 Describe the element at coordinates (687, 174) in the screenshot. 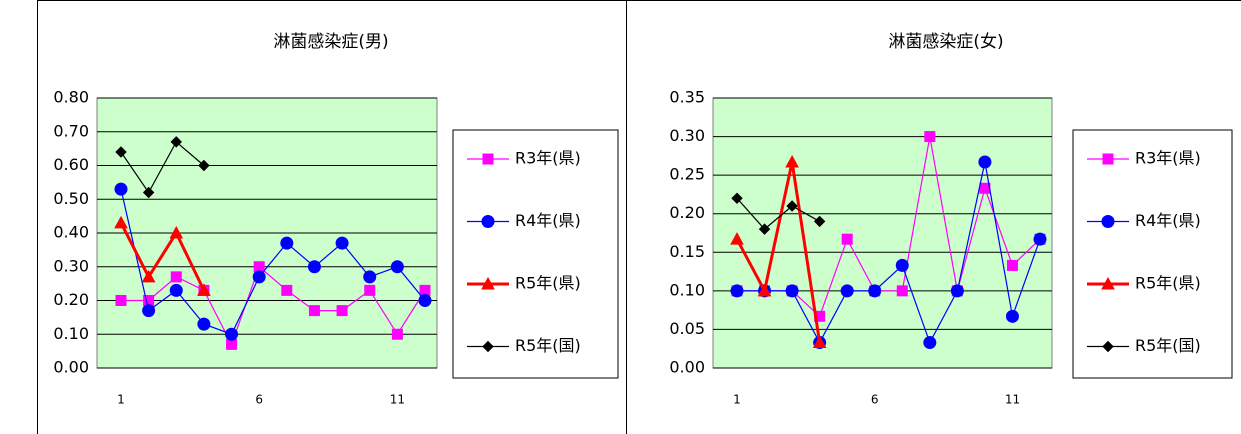

I see `y-tick-label: 0.25` at that location.